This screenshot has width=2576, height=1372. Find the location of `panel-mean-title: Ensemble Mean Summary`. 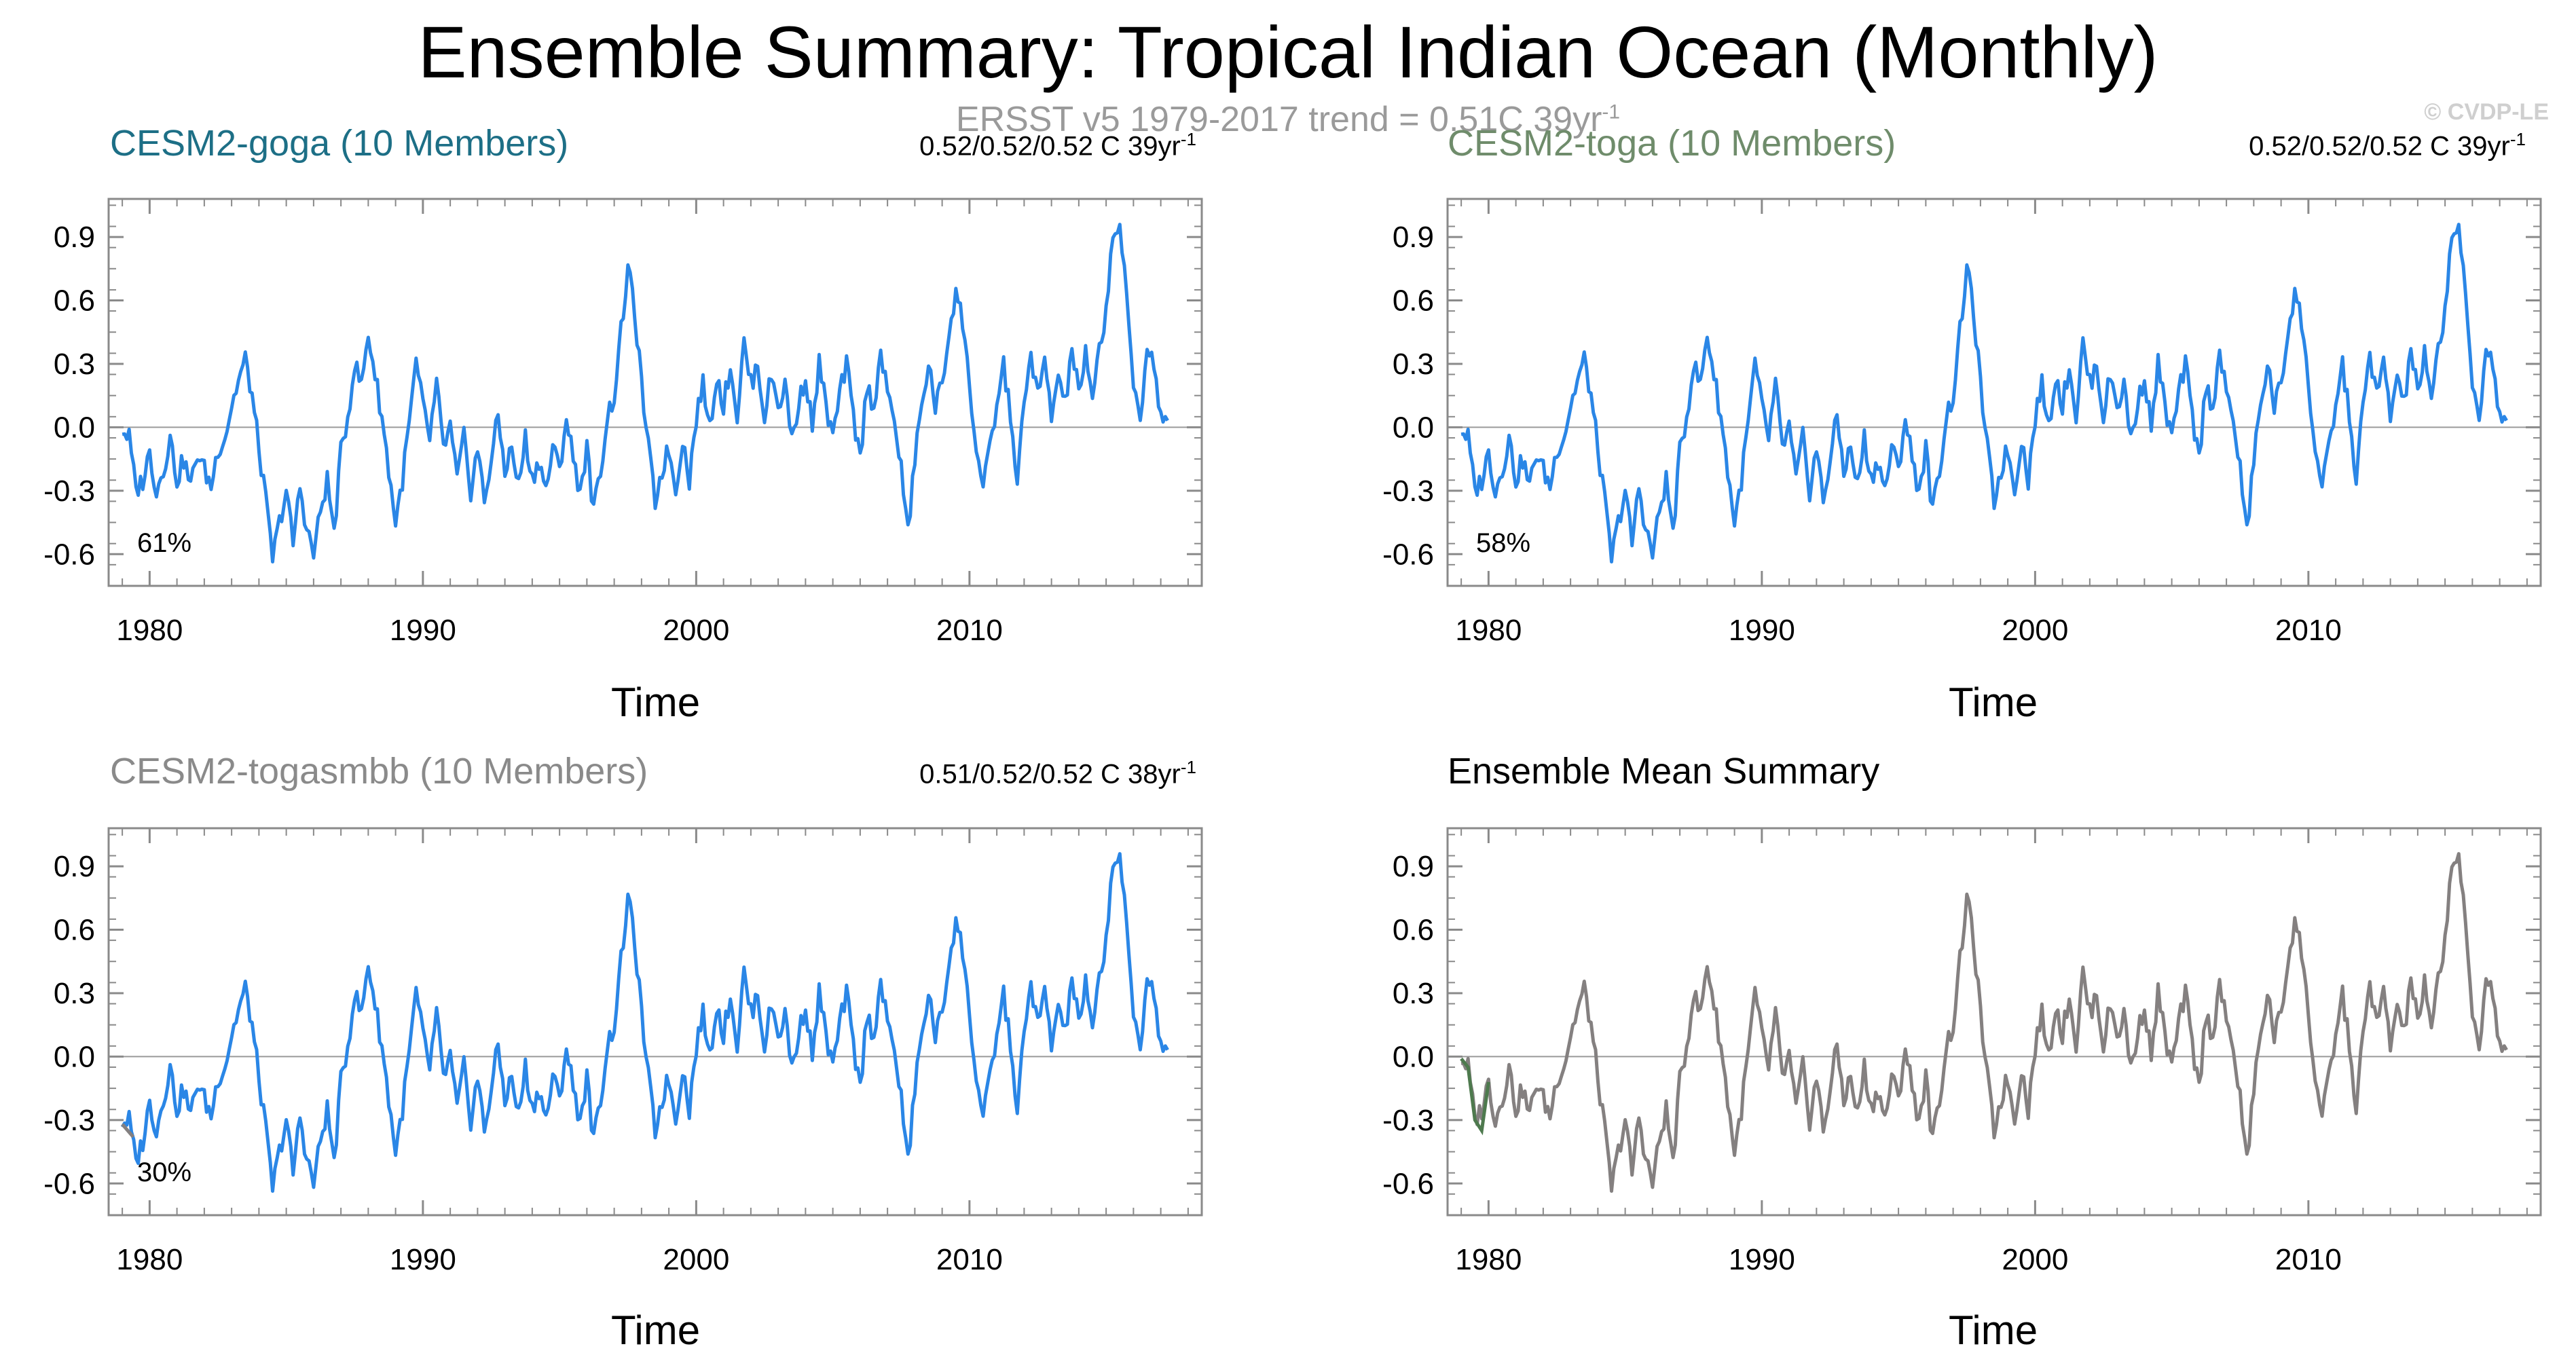

panel-mean-title: Ensemble Mean Summary is located at coordinates (1664, 771).